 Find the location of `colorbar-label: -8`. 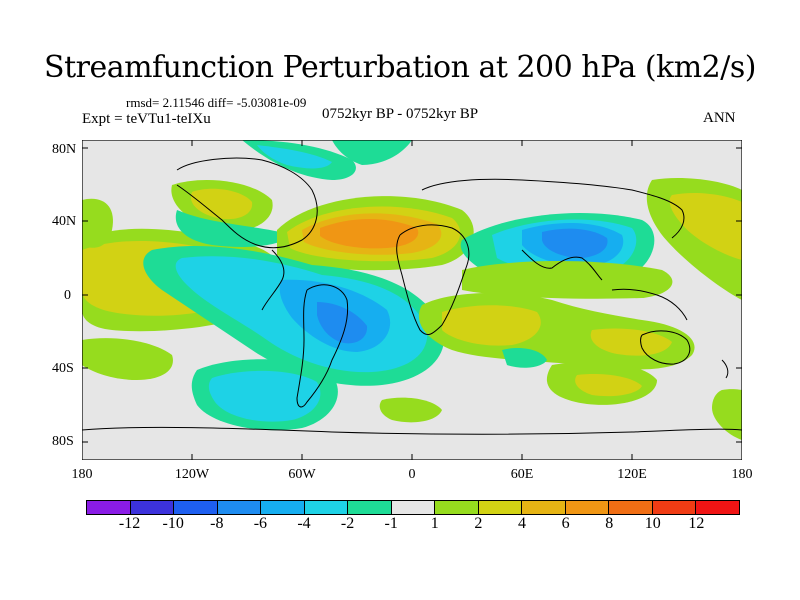

colorbar-label: -8 is located at coordinates (217, 523).